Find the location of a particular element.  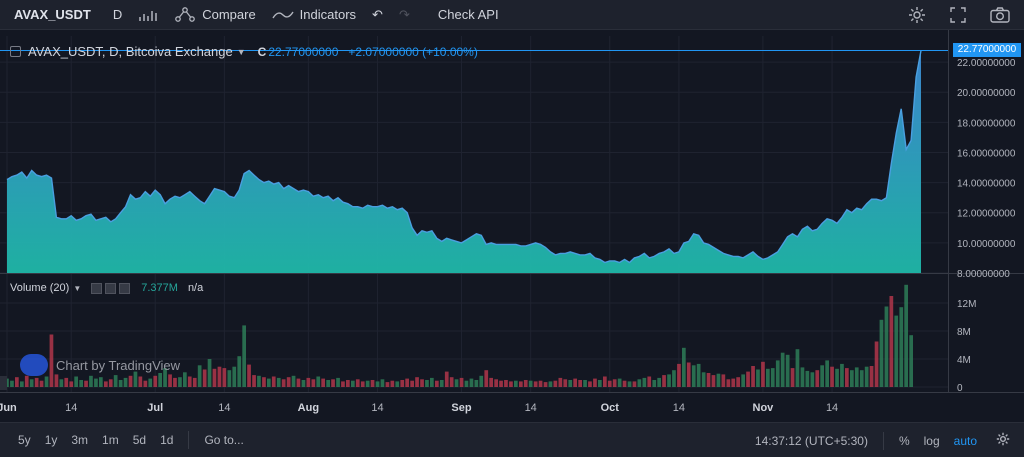

indicators-icon is located at coordinates (283, 14).